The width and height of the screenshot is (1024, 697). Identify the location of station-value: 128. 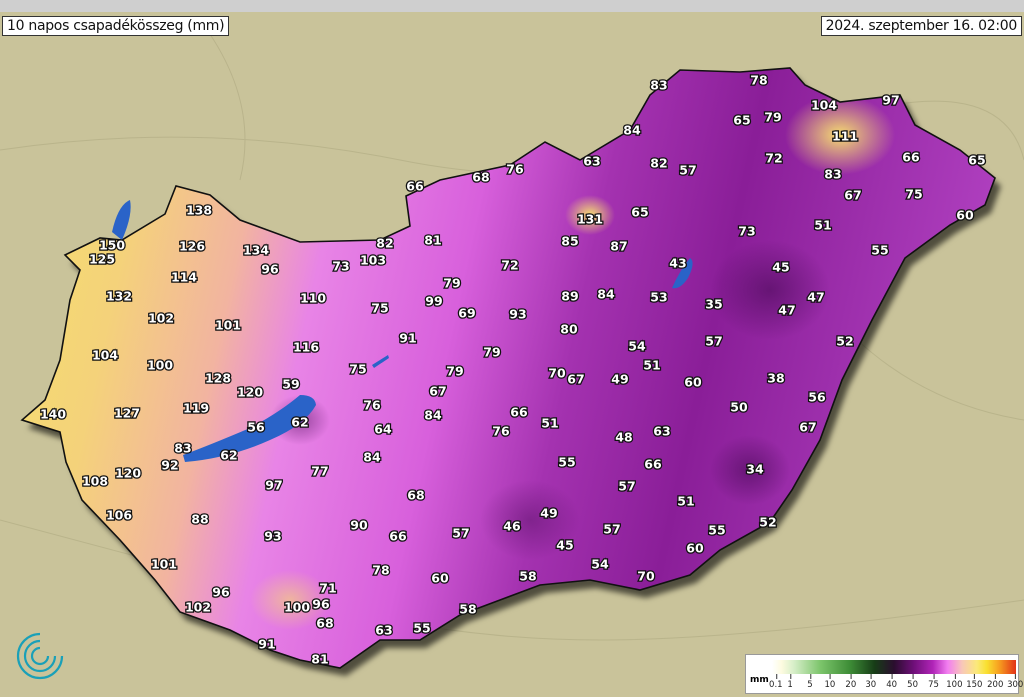
(218, 378).